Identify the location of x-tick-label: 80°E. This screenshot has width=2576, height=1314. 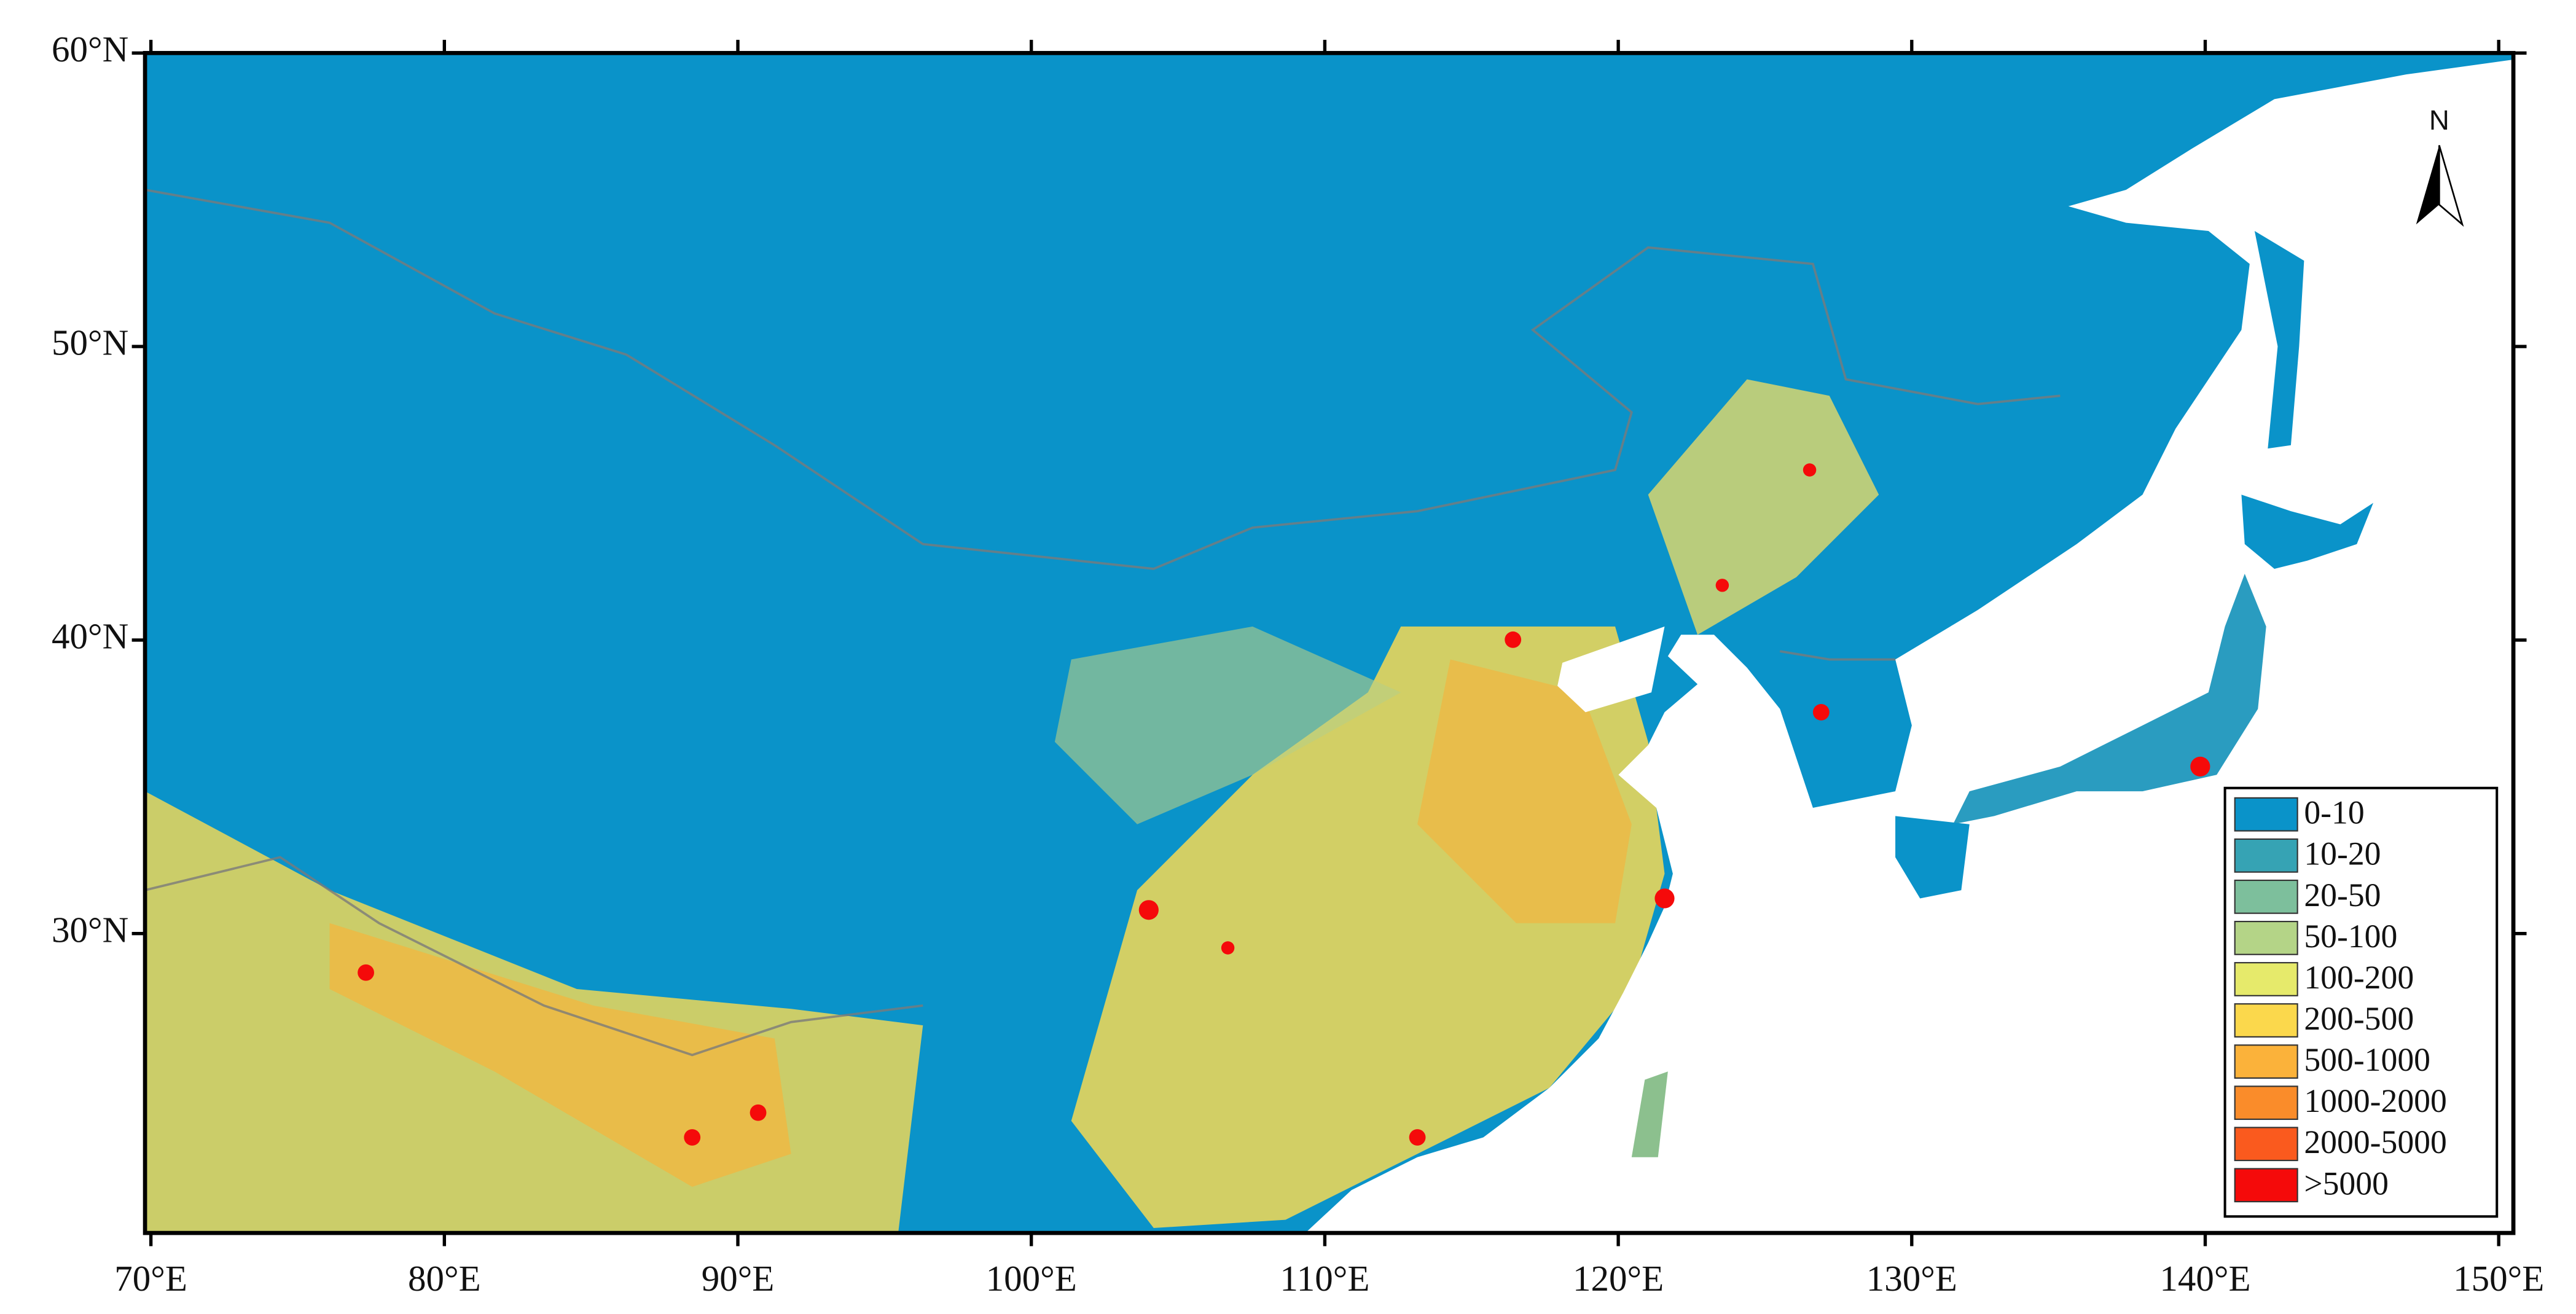
(444, 1279).